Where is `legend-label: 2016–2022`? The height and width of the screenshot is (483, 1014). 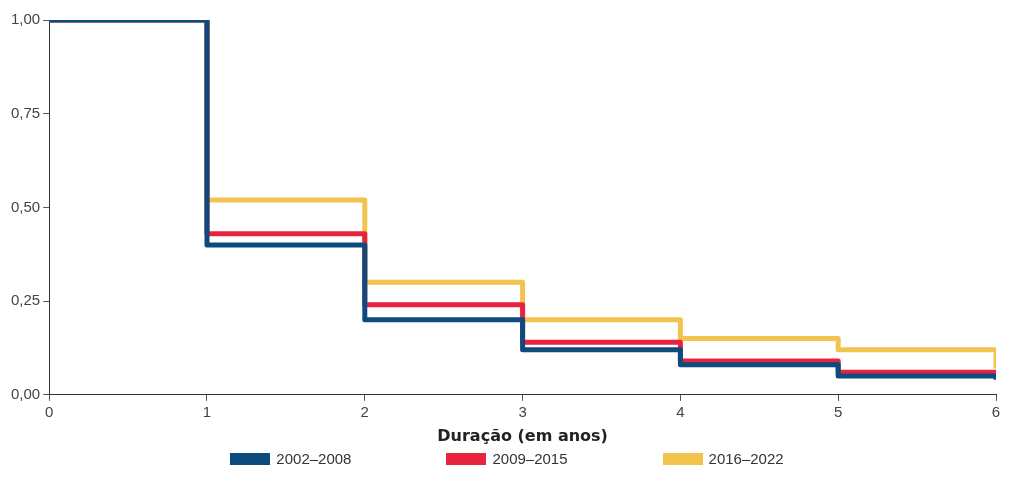 legend-label: 2016–2022 is located at coordinates (746, 458).